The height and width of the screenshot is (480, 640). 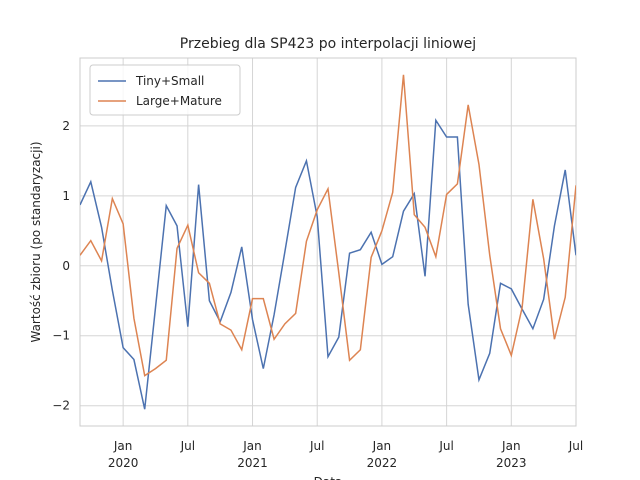 What do you see at coordinates (66, 126) in the screenshot?
I see `y-tick-label: 2` at bounding box center [66, 126].